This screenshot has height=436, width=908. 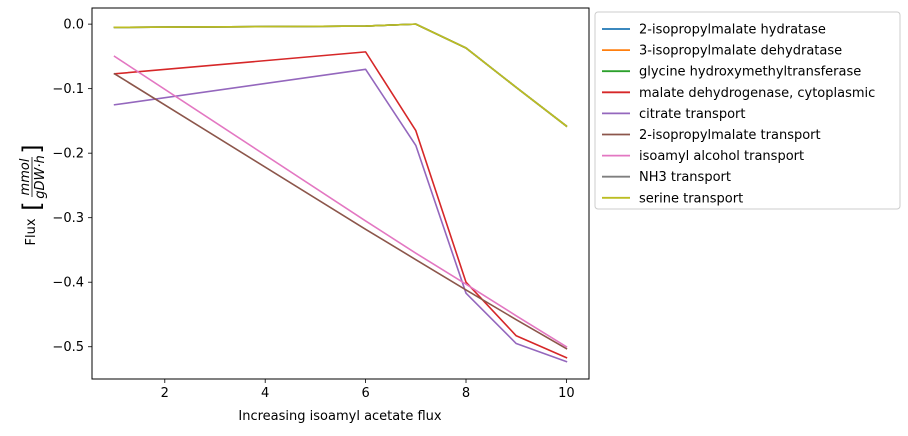 What do you see at coordinates (31, 231) in the screenshot?
I see `y-axis-label-prefix: Flux` at bounding box center [31, 231].